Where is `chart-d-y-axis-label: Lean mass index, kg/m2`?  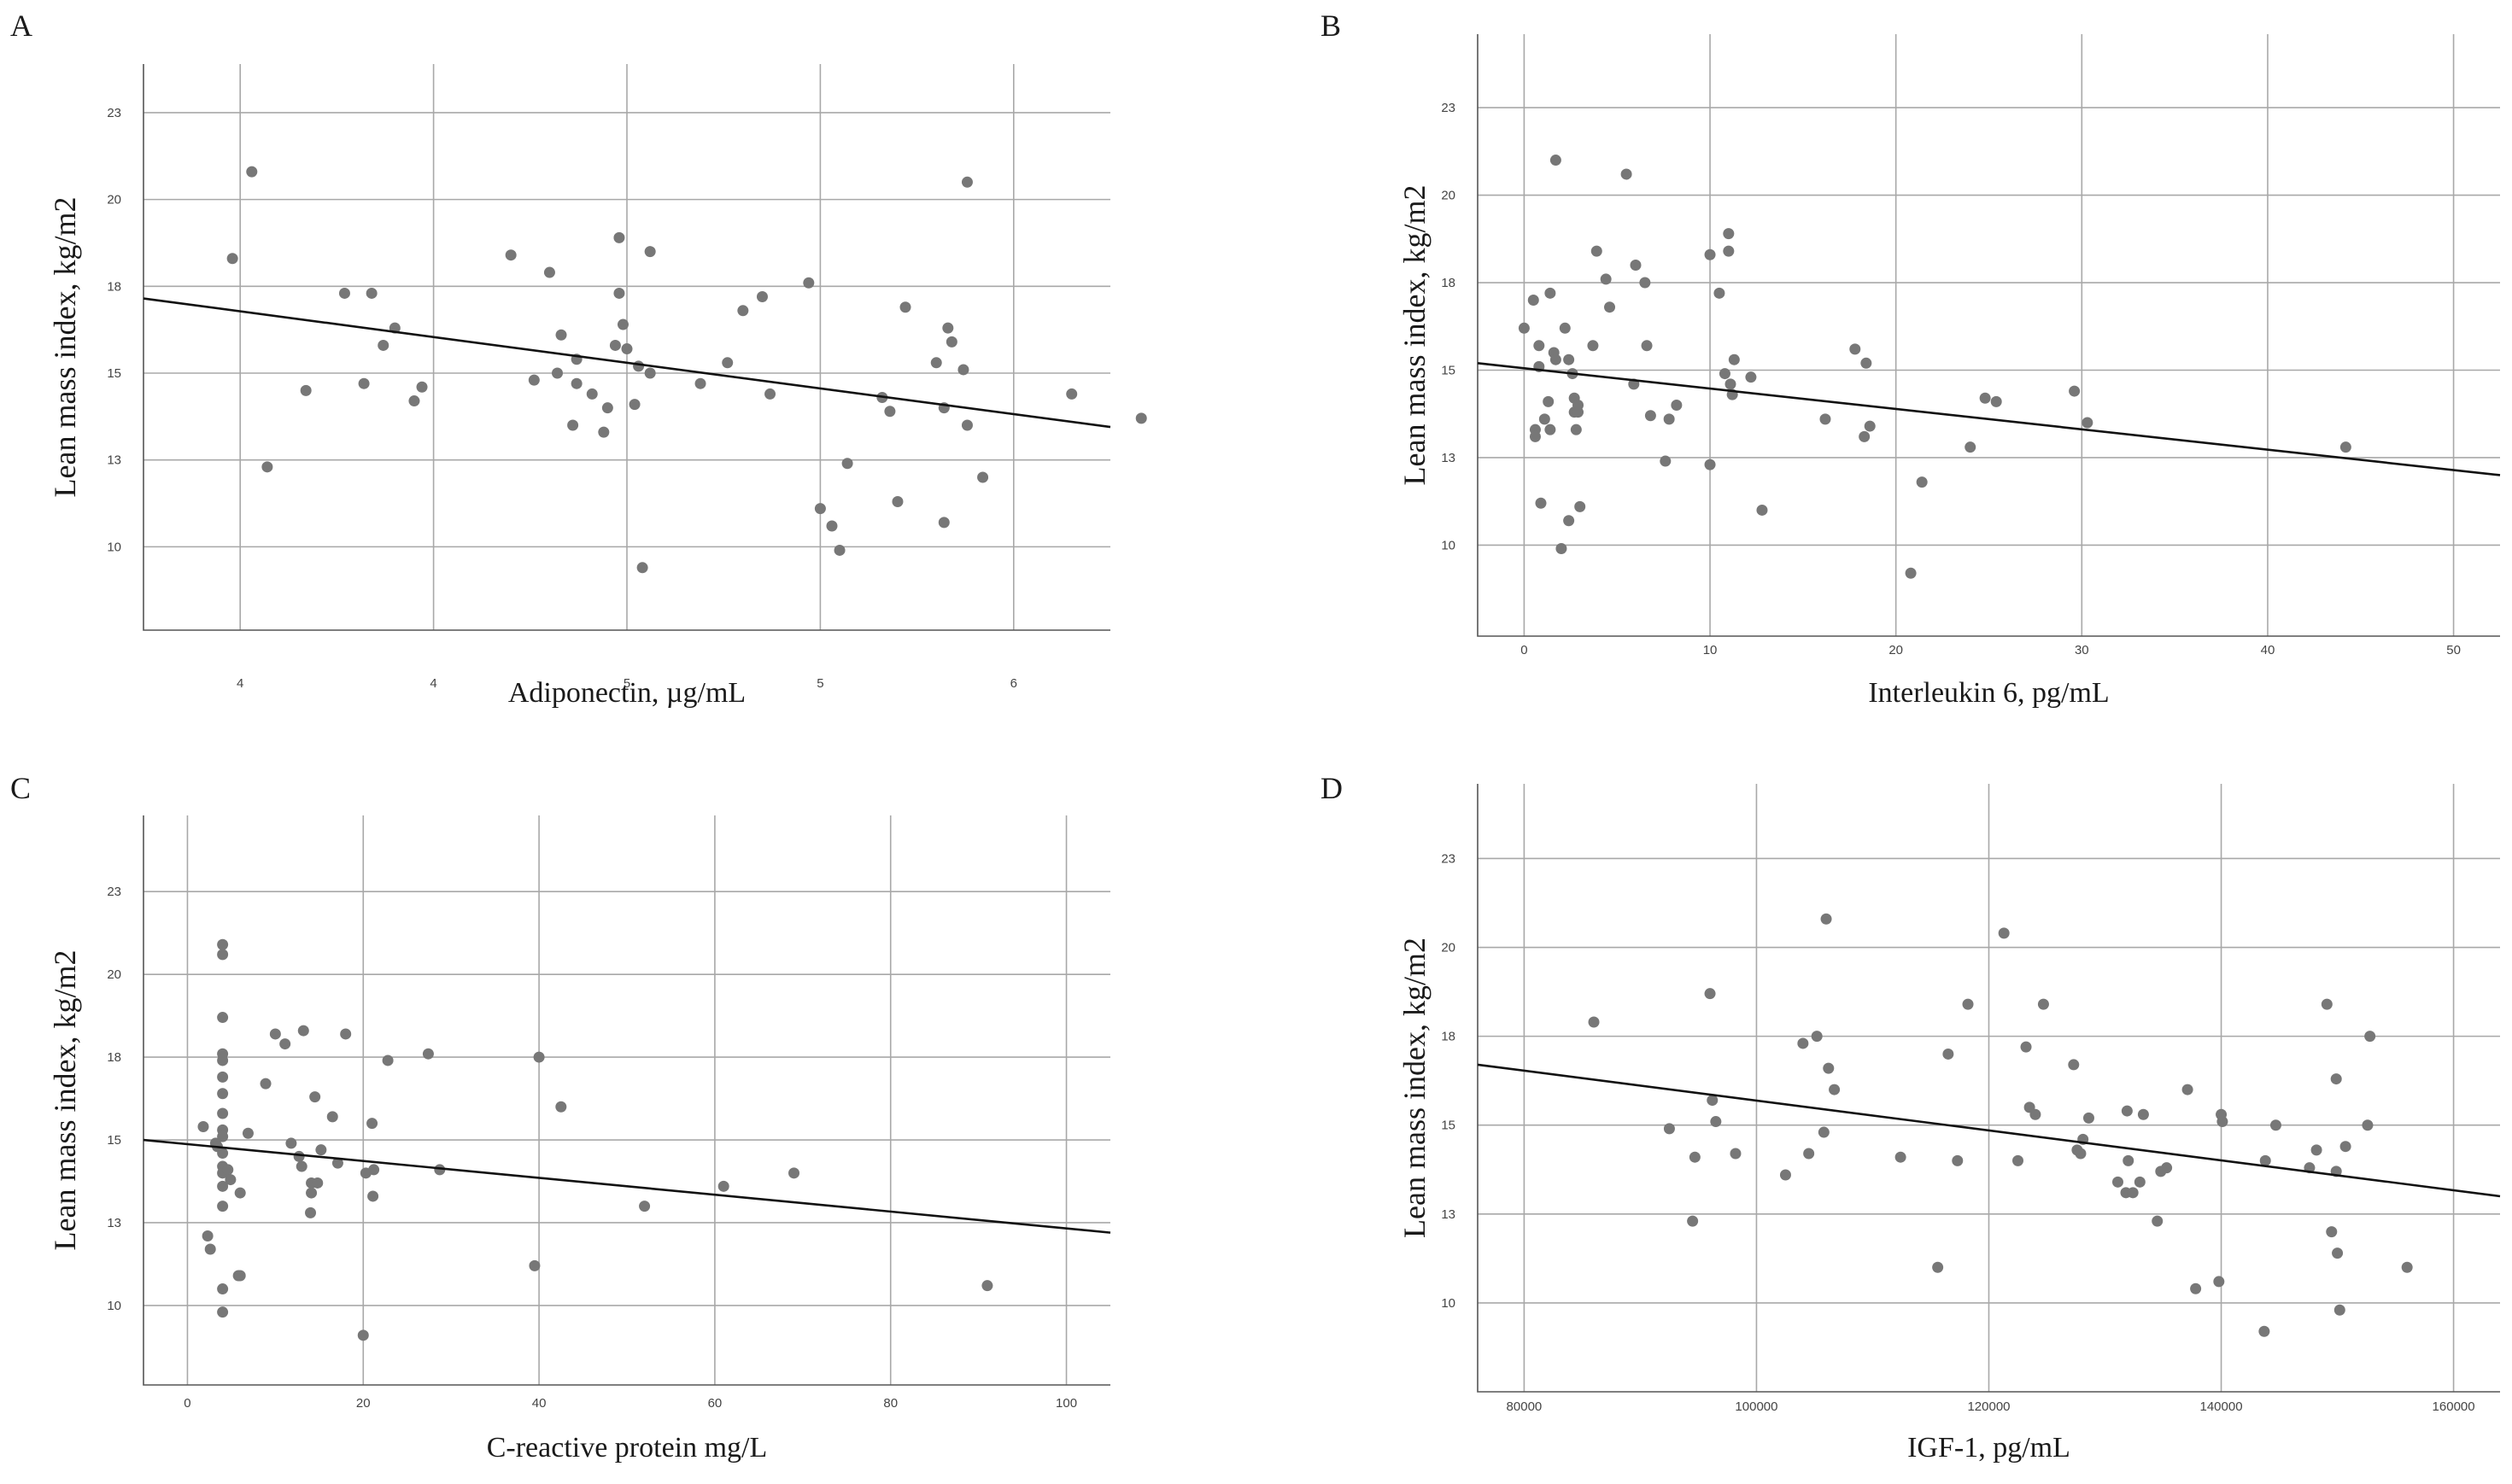 chart-d-y-axis-label: Lean mass index, kg/m2 is located at coordinates (1414, 1088).